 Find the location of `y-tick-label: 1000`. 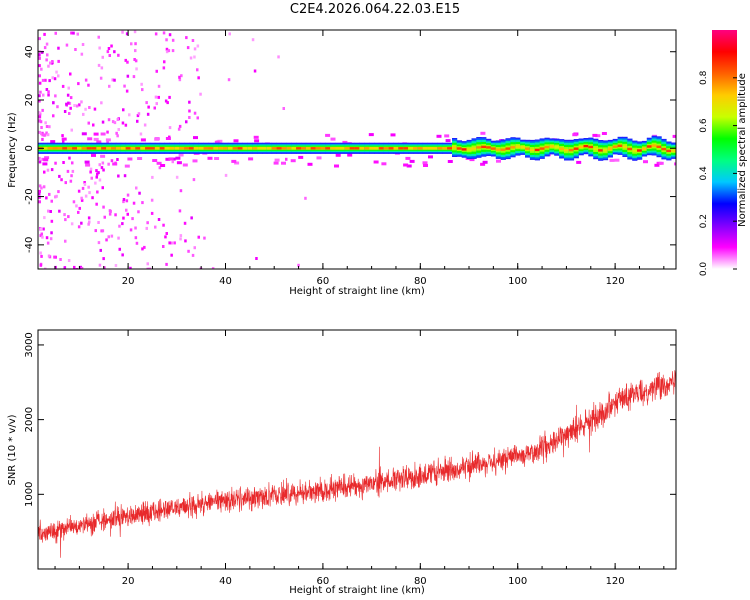

y-tick-label: 1000 is located at coordinates (29, 494).